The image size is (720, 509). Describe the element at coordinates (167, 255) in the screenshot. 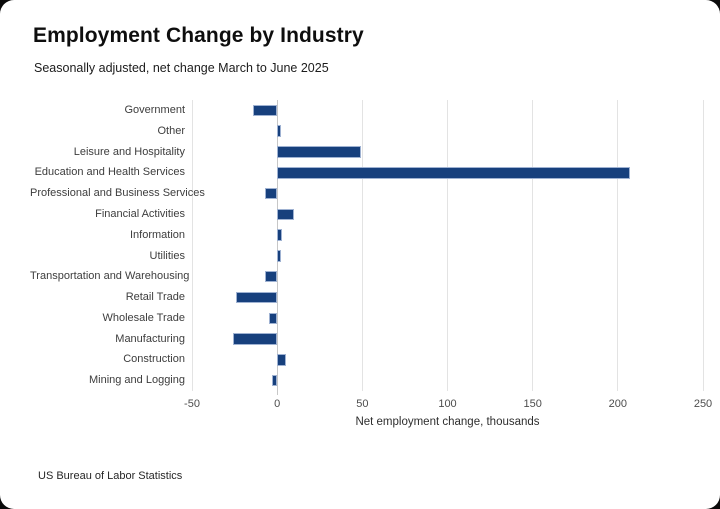

I see `category-label: Utilities` at that location.